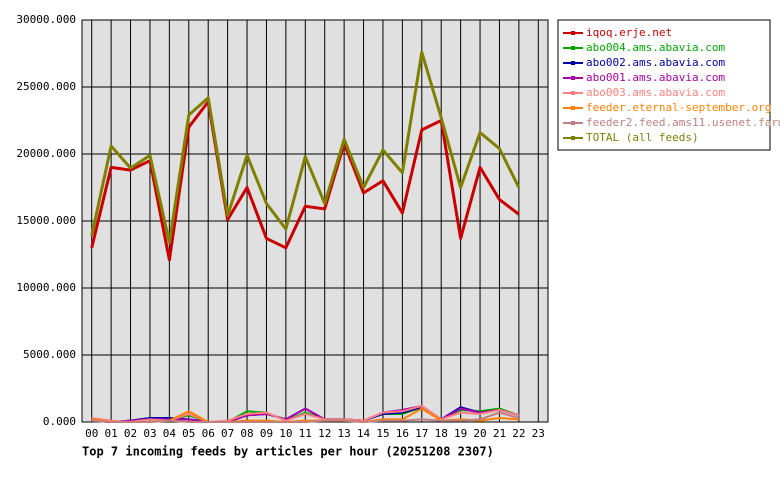 This screenshot has width=780, height=484. I want to click on legend-label: TOTAL (all feeds), so click(642, 137).